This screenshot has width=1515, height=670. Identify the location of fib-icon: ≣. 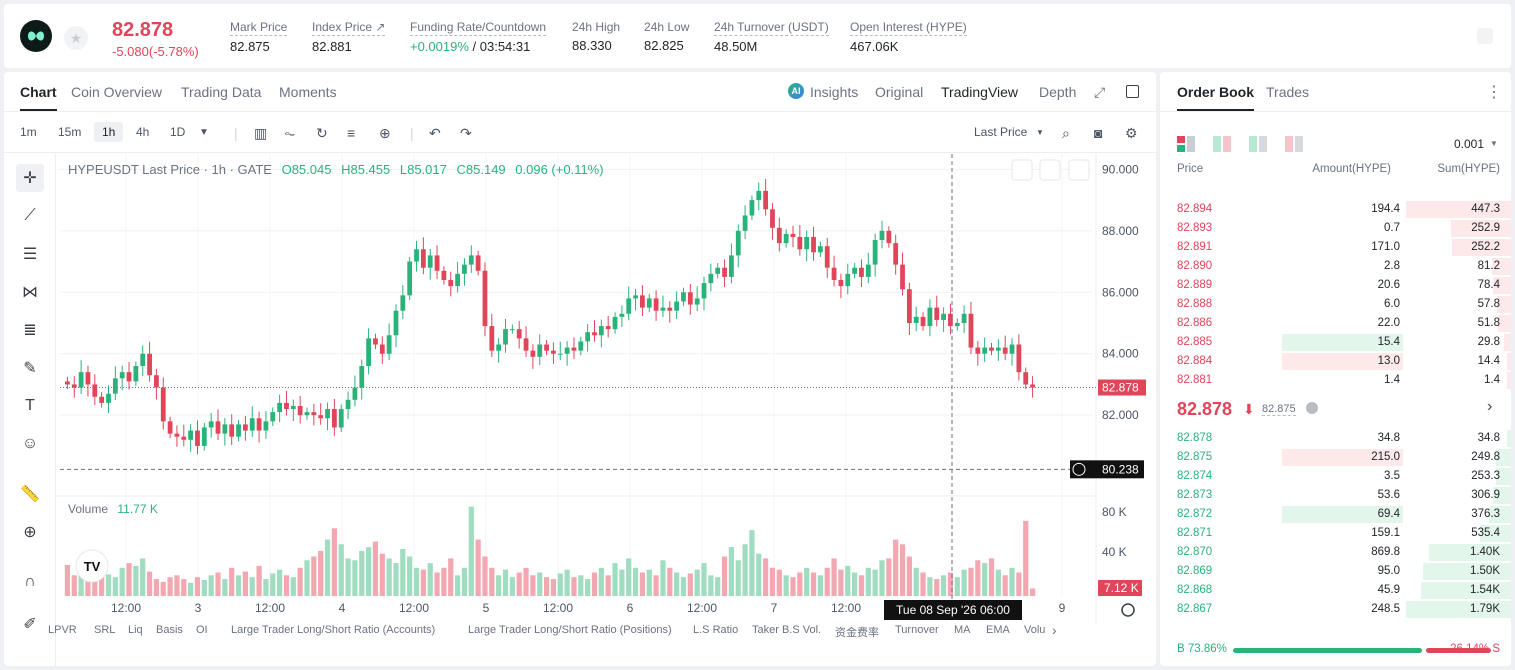
(30, 330).